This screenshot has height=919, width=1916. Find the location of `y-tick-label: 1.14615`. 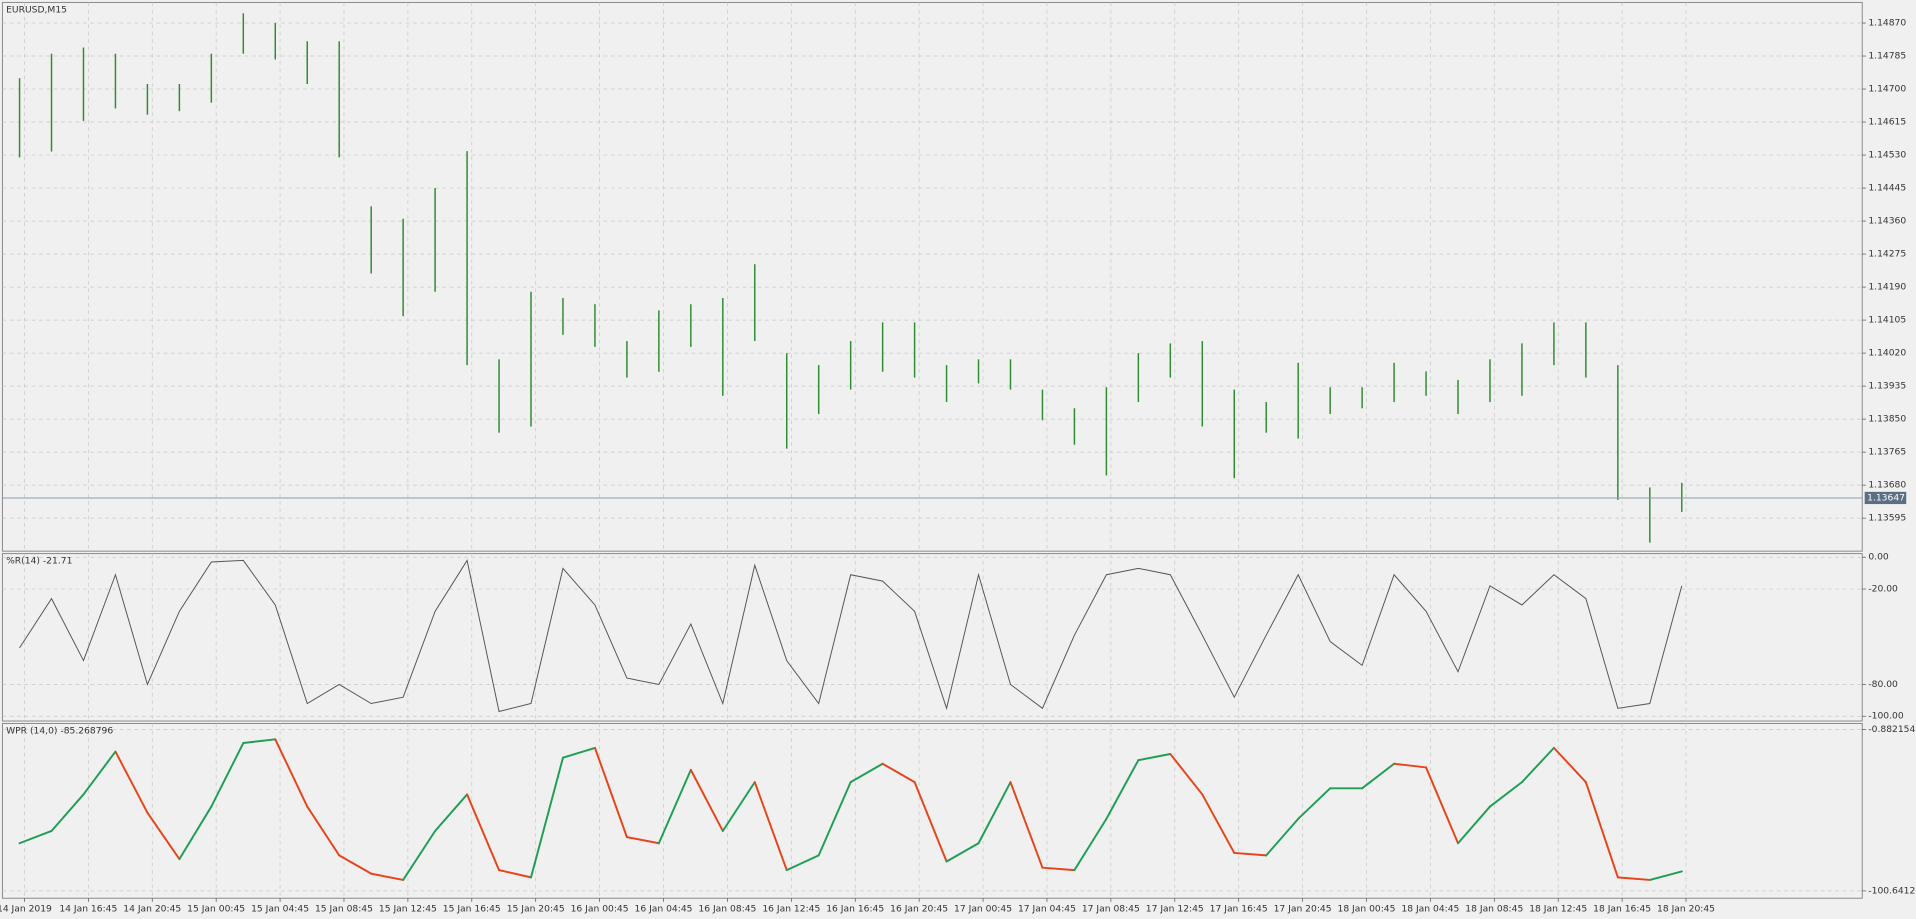

y-tick-label: 1.14615 is located at coordinates (1887, 122).